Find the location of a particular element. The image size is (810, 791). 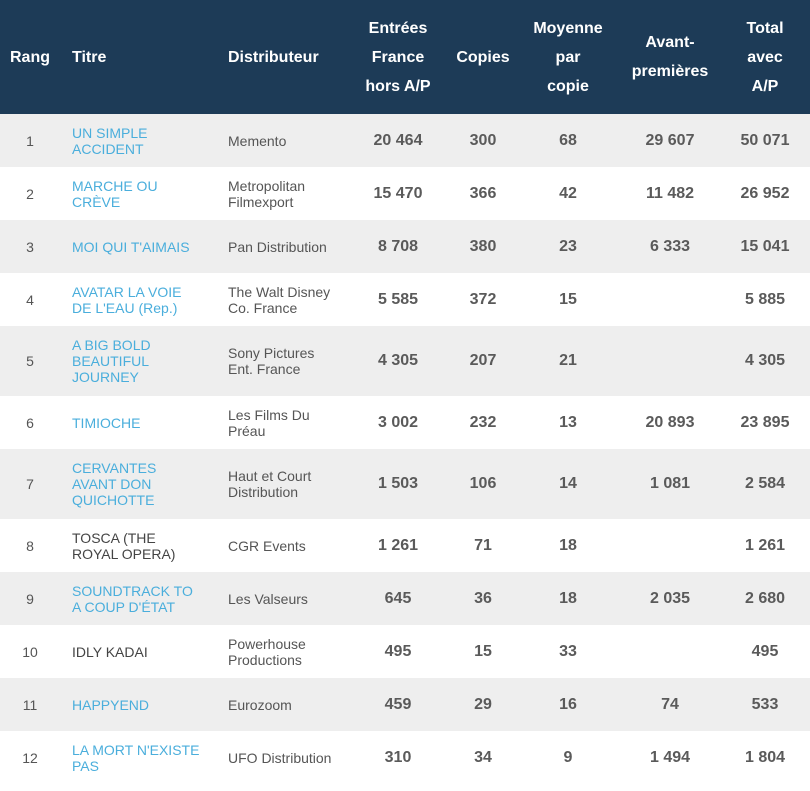

film-title-link: MOI QUI T'AIMAIS is located at coordinates (144, 247).